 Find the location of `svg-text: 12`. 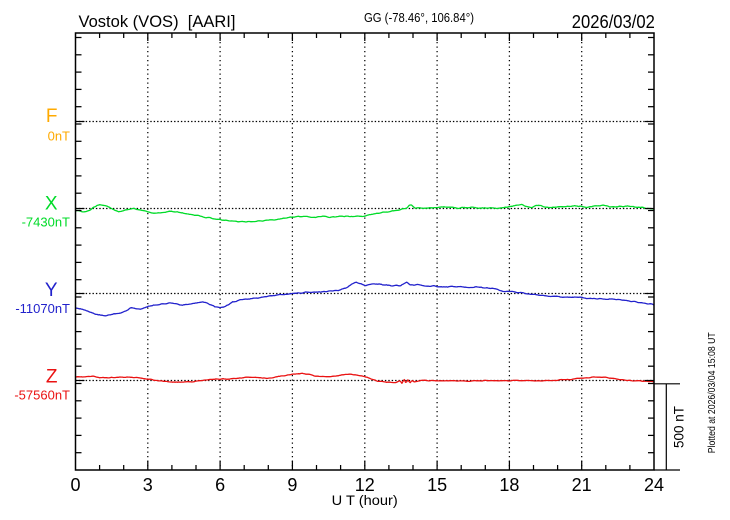

svg-text: 12 is located at coordinates (365, 485).